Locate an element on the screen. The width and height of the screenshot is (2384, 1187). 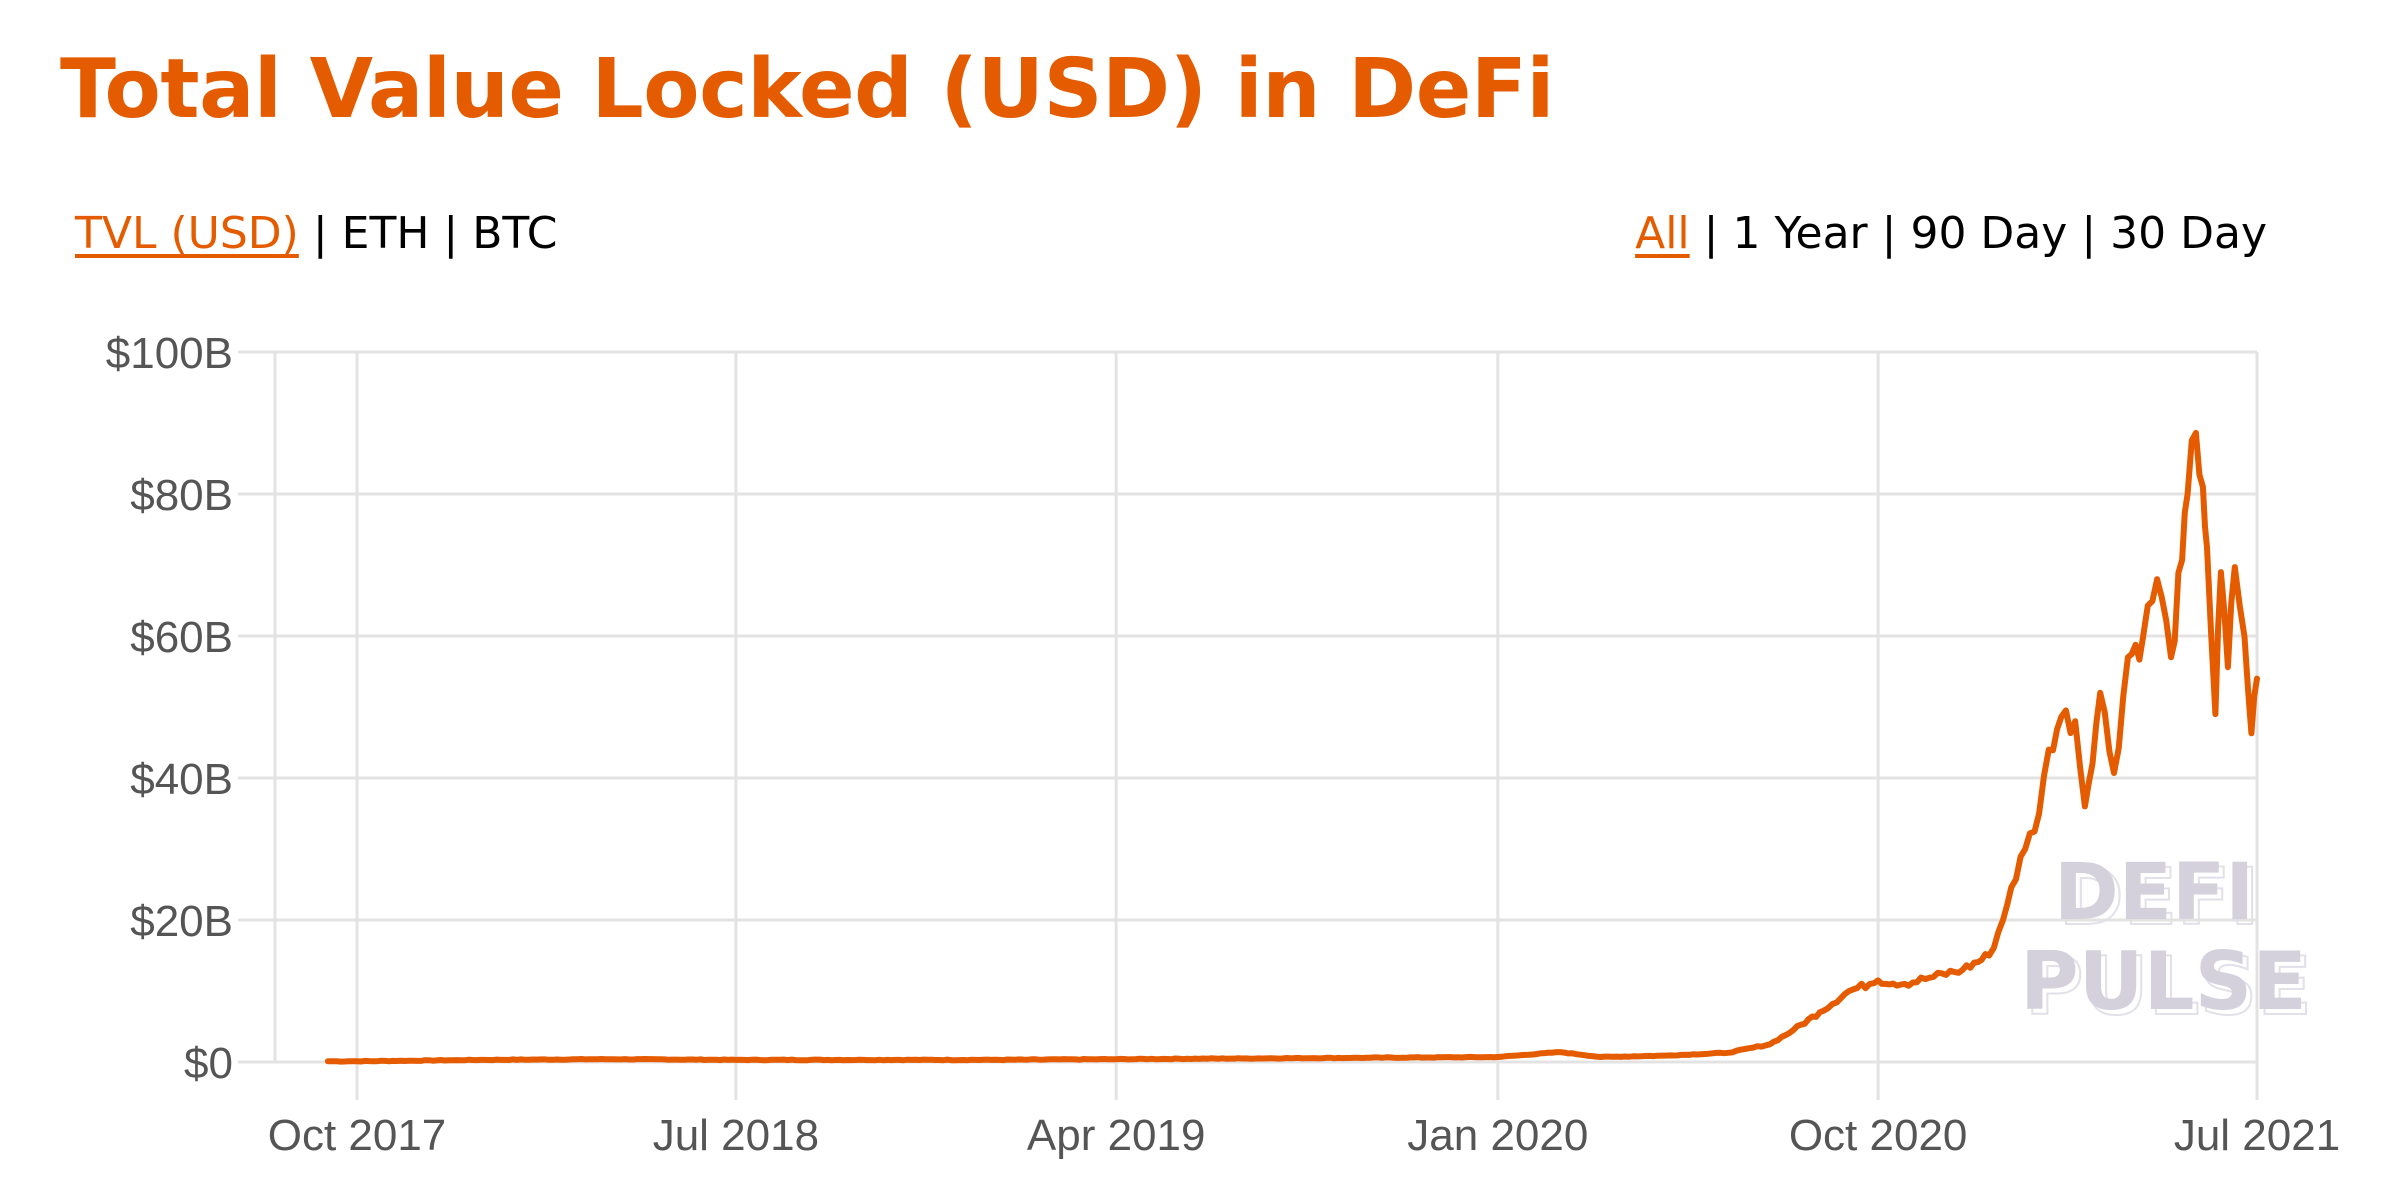
range-1-year-link: 1 Year is located at coordinates (1800, 233).